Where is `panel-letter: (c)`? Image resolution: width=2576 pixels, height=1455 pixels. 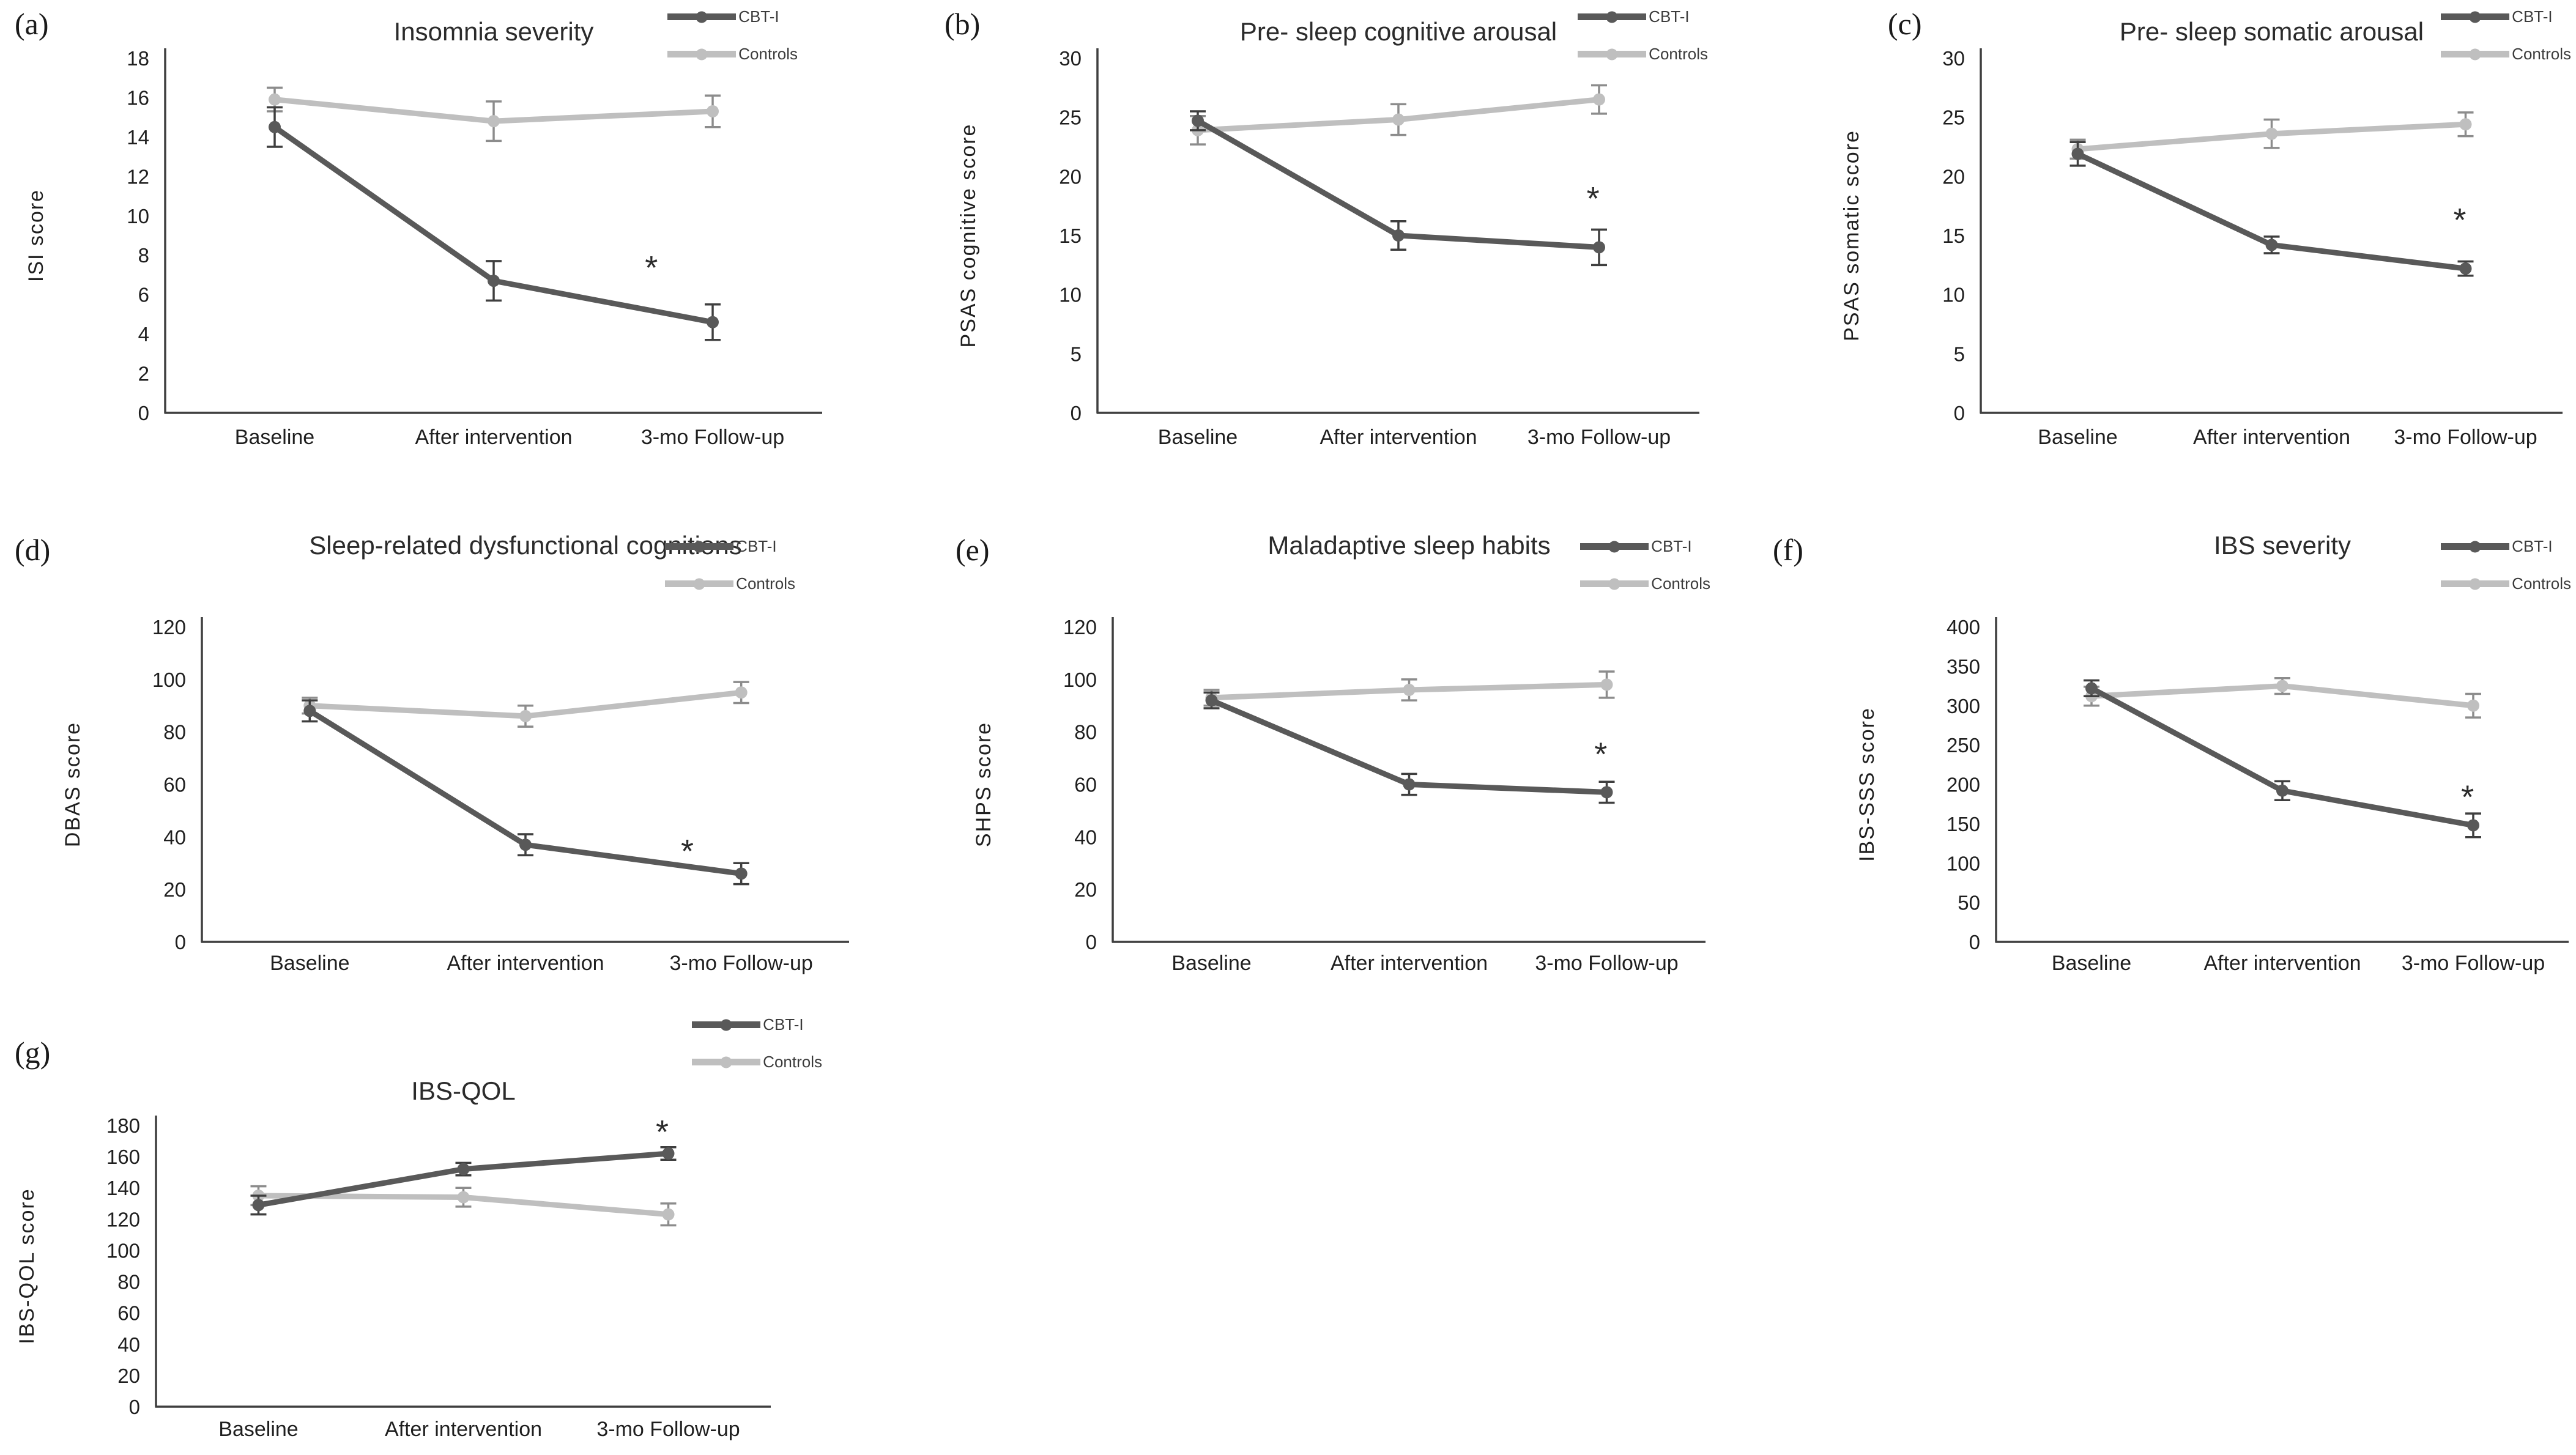
panel-letter: (c) is located at coordinates (1905, 24).